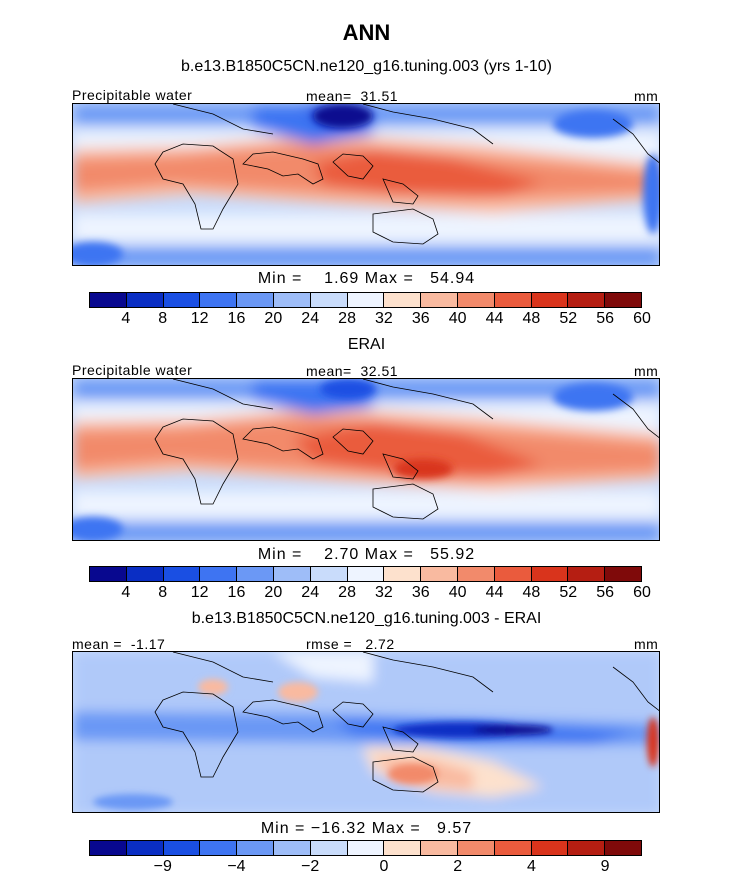  What do you see at coordinates (389, 278) in the screenshot?
I see `panel1-max-label: Max =` at bounding box center [389, 278].